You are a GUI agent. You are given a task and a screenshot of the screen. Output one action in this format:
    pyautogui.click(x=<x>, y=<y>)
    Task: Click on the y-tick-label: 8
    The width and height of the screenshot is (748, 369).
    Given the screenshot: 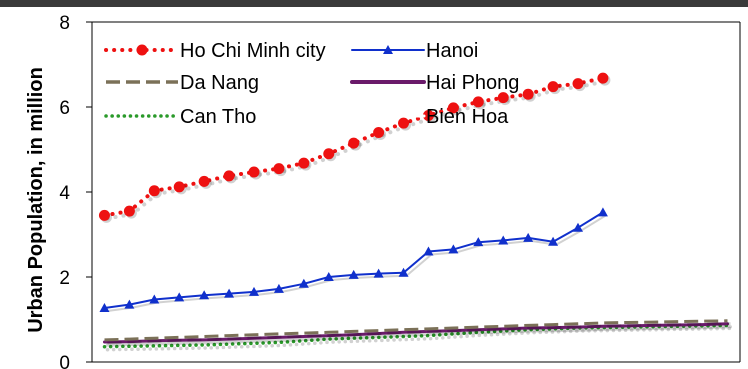 What is the action you would take?
    pyautogui.click(x=64, y=23)
    